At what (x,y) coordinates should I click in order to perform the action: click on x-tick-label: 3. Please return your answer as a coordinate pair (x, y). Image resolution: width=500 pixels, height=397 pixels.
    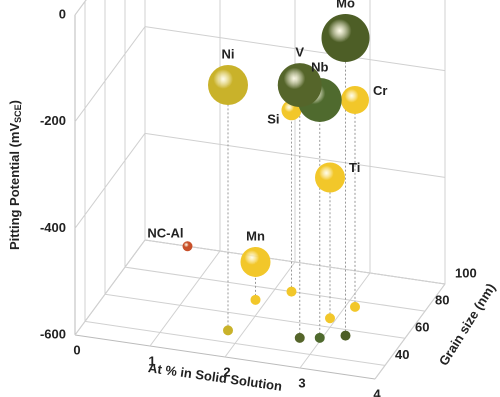
    Looking at the image, I should click on (301, 382).